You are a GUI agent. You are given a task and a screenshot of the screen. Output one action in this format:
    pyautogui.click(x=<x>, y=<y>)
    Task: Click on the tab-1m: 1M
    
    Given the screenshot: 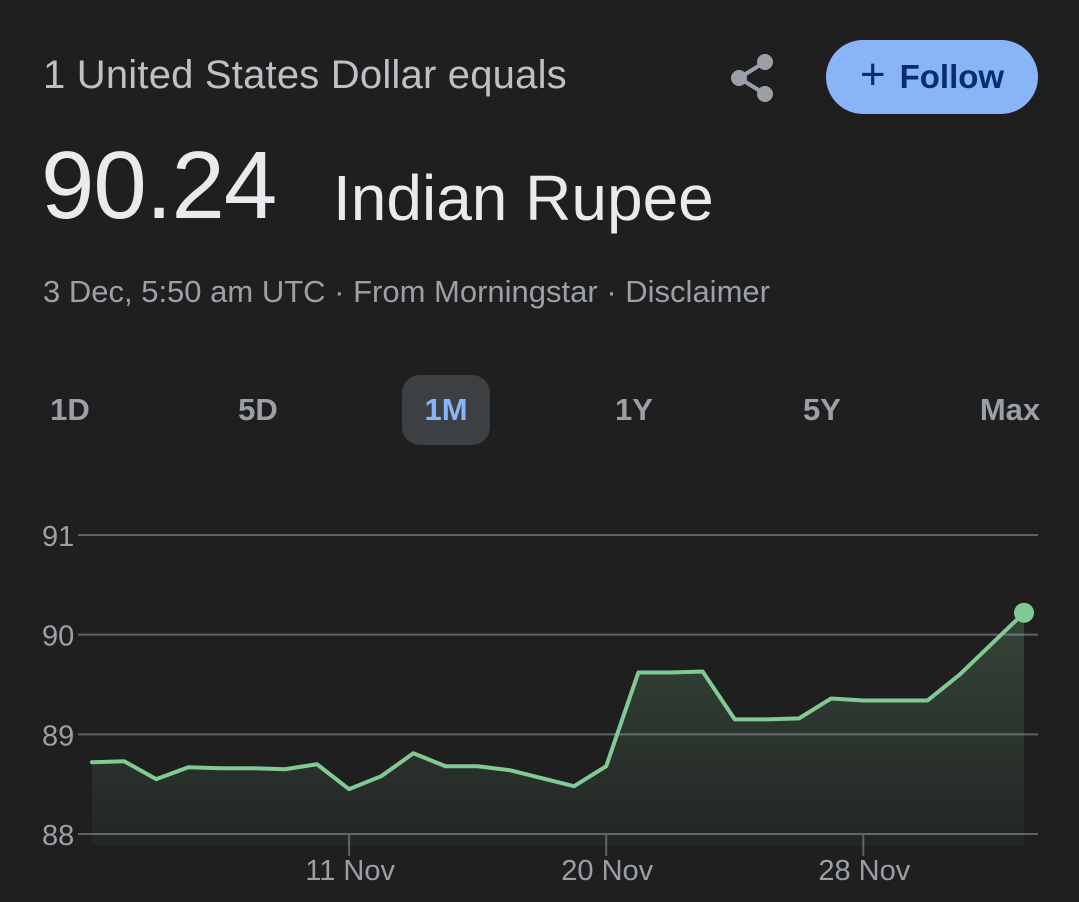 What is the action you would take?
    pyautogui.click(x=446, y=410)
    